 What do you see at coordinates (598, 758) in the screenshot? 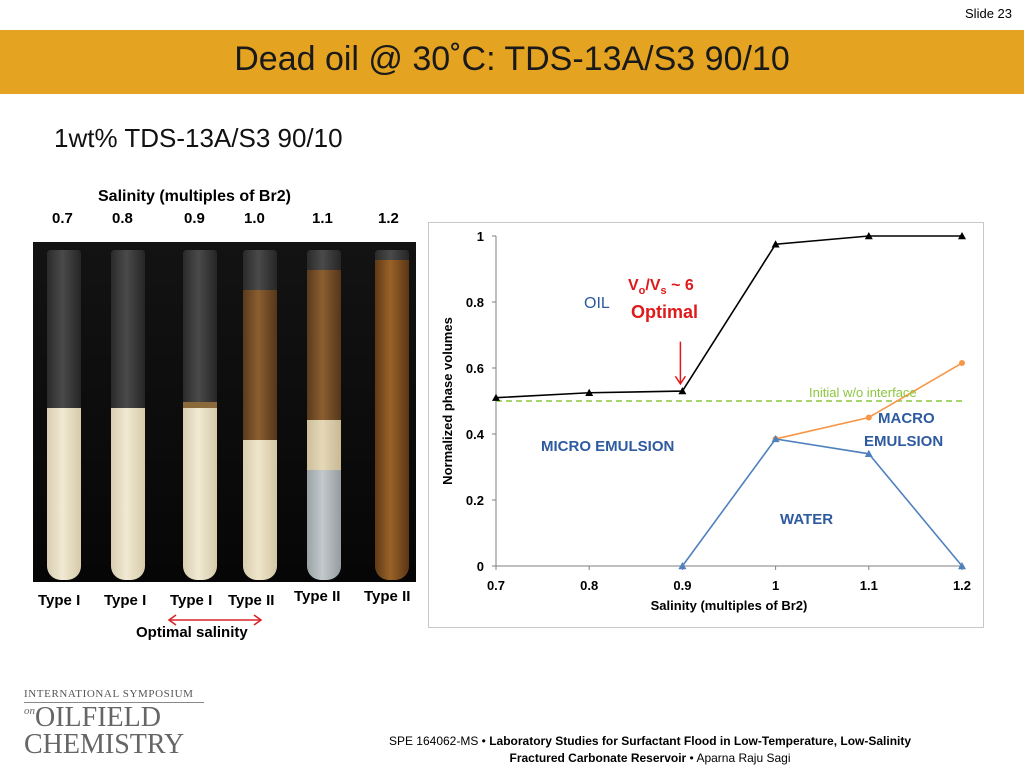
I see `reference-title-2: Fractured Carbonate Reservoir` at bounding box center [598, 758].